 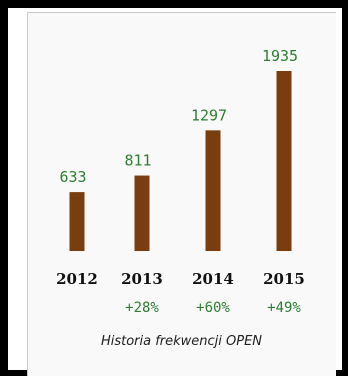 What do you see at coordinates (284, 308) in the screenshot?
I see `change-label-2015: +49%` at bounding box center [284, 308].